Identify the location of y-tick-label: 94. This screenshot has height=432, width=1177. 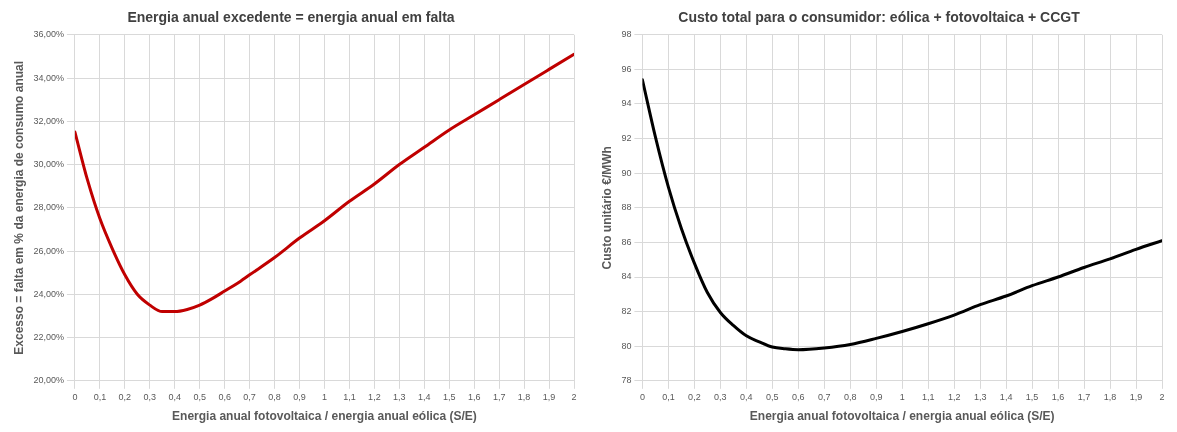
(626, 103).